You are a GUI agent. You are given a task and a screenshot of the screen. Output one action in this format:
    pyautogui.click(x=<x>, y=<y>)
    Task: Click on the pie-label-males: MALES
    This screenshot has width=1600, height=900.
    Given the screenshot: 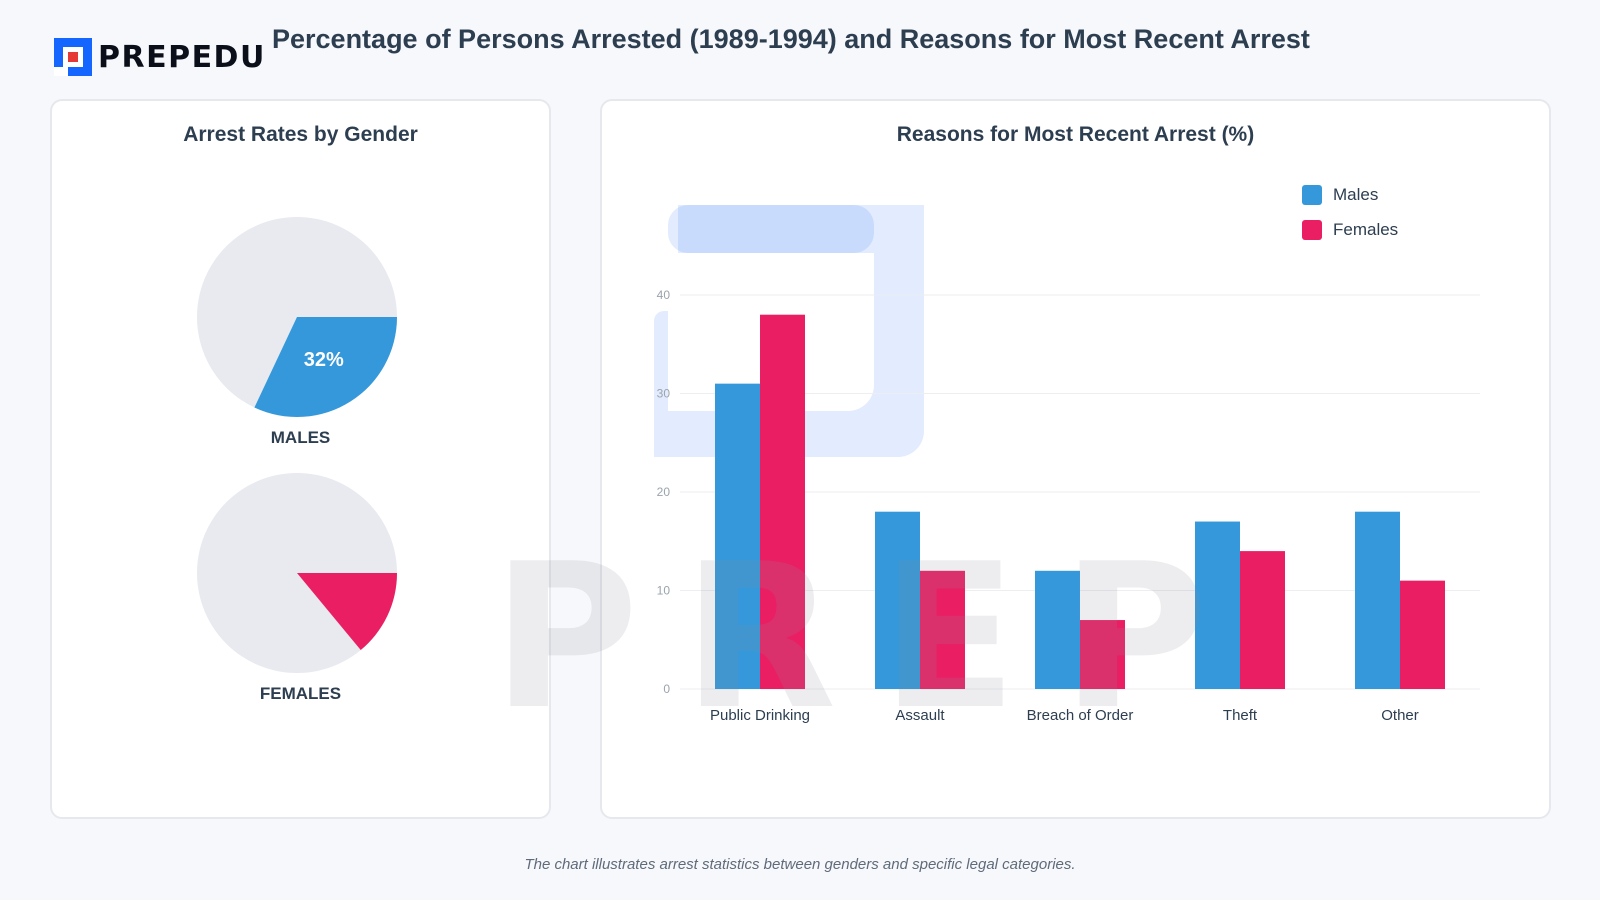 What is the action you would take?
    pyautogui.click(x=300, y=437)
    